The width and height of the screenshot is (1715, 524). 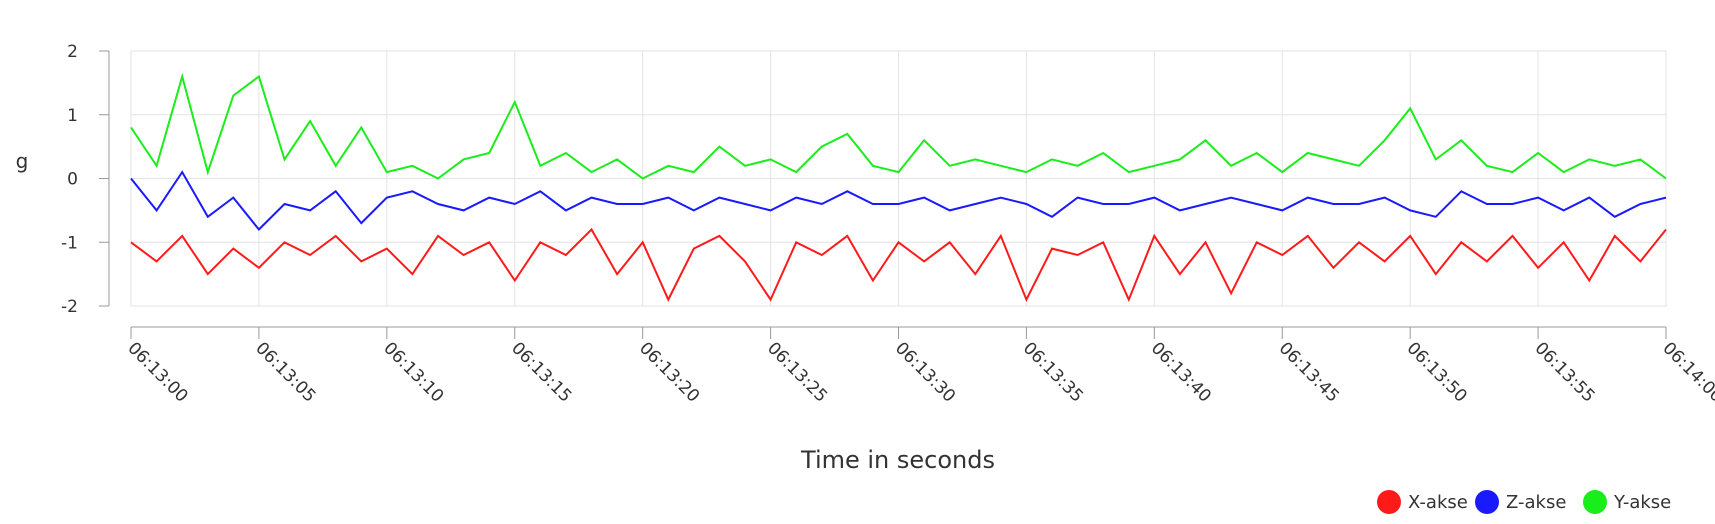 What do you see at coordinates (1686, 372) in the screenshot?
I see `x-tick-label: 06:14:00` at bounding box center [1686, 372].